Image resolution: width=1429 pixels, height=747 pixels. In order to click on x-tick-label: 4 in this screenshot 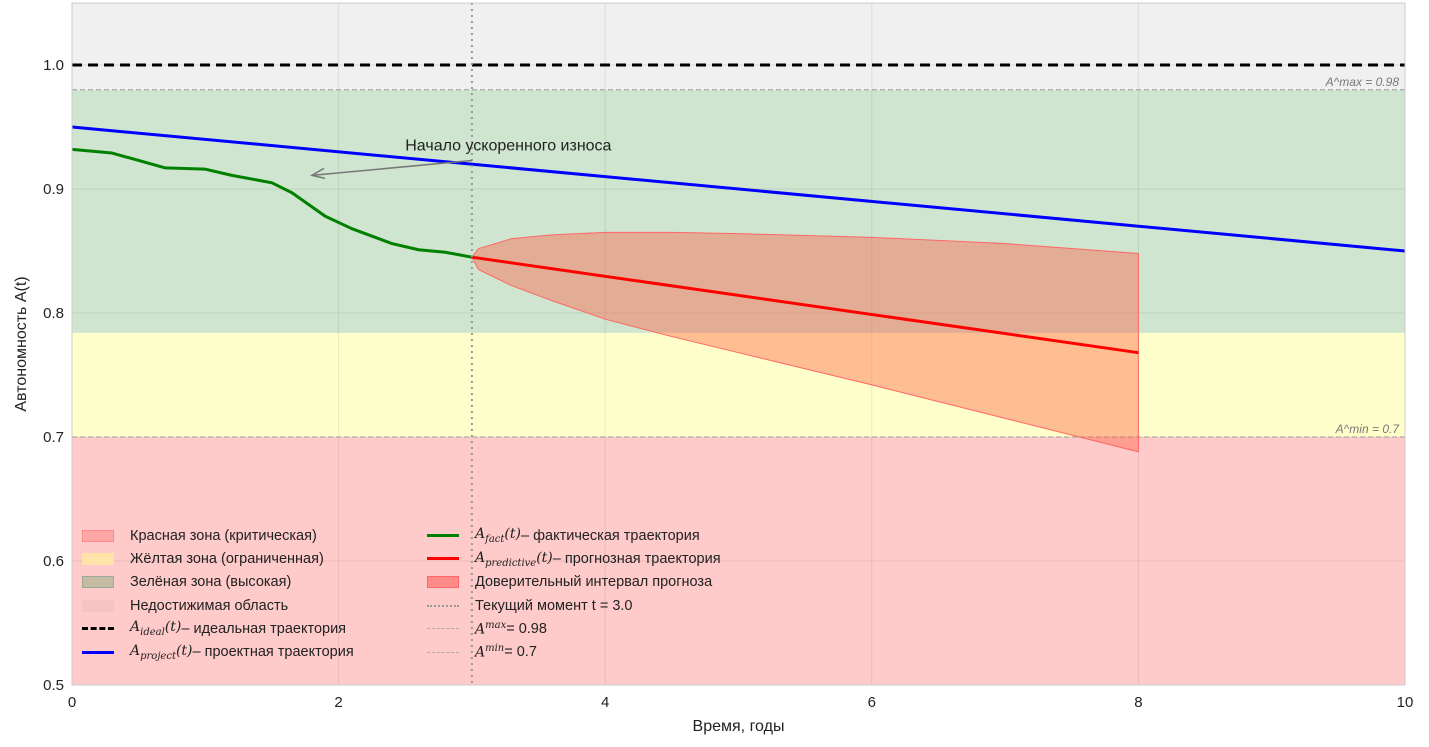, I will do `click(605, 702)`.